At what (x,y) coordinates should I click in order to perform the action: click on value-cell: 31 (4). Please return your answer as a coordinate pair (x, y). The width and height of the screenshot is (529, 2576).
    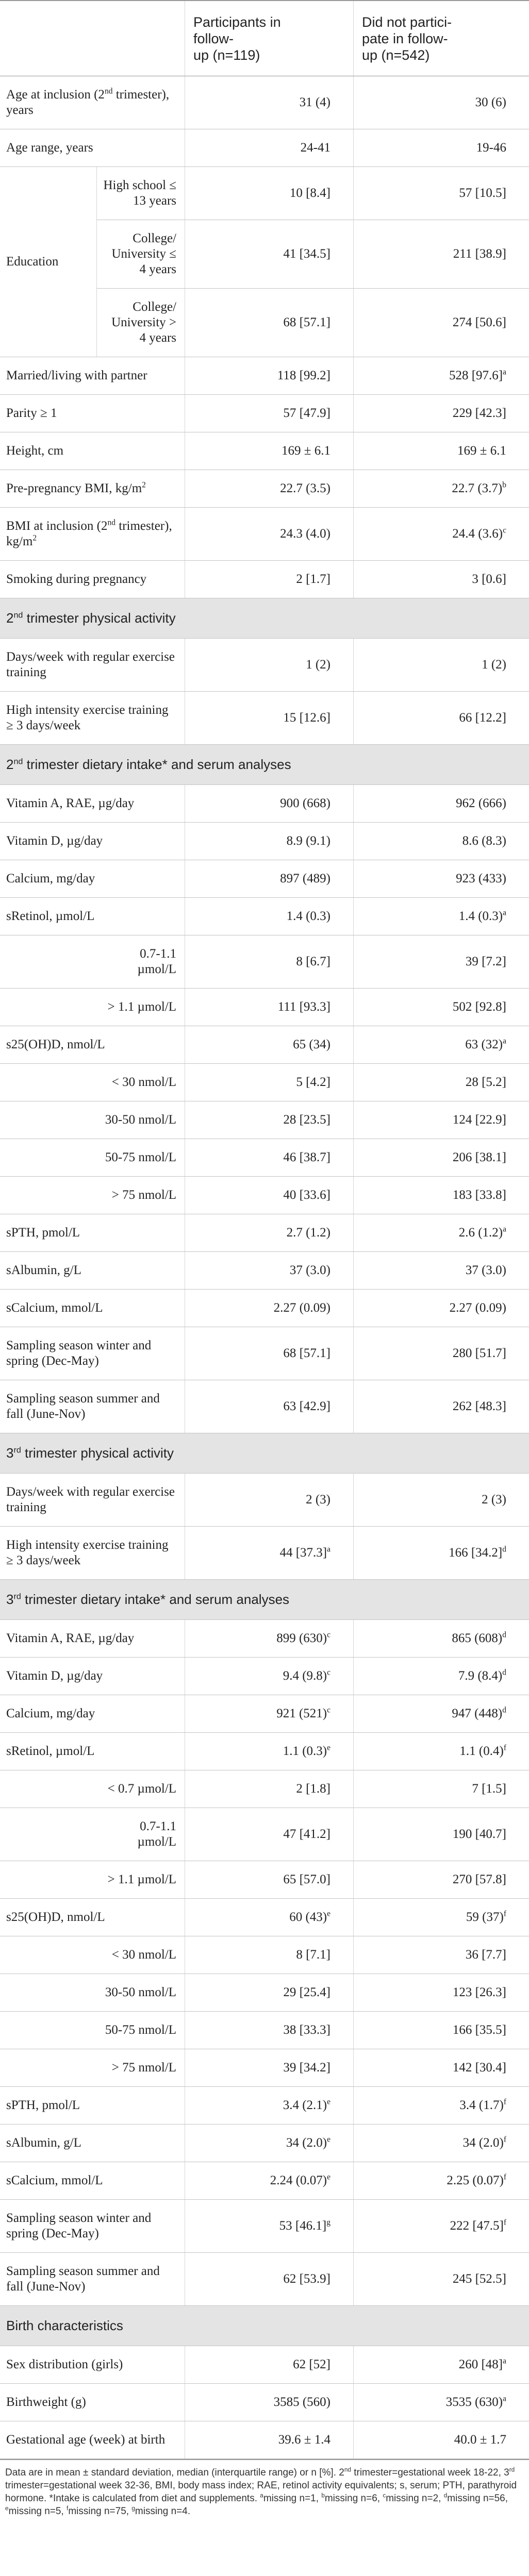
    Looking at the image, I should click on (269, 102).